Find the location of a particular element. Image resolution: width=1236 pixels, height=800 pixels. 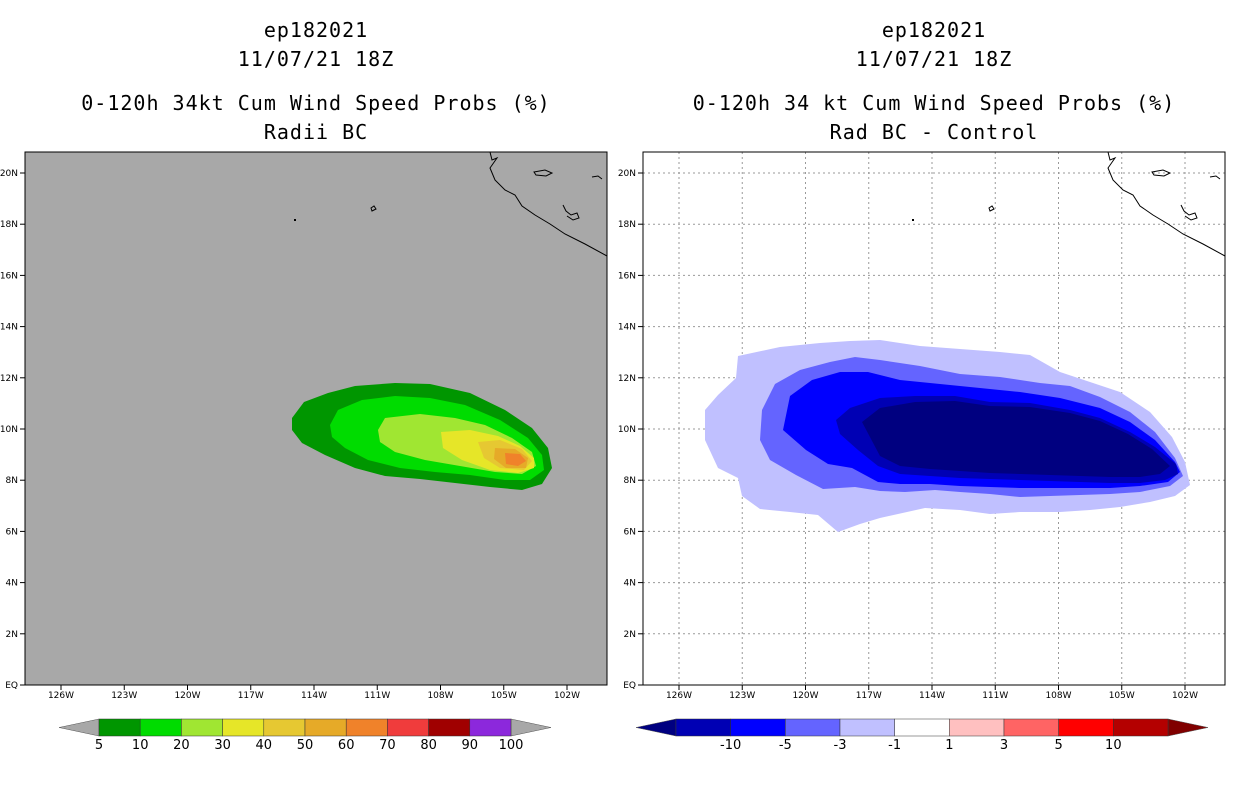

lon-tick-label: 105W is located at coordinates (1122, 696).